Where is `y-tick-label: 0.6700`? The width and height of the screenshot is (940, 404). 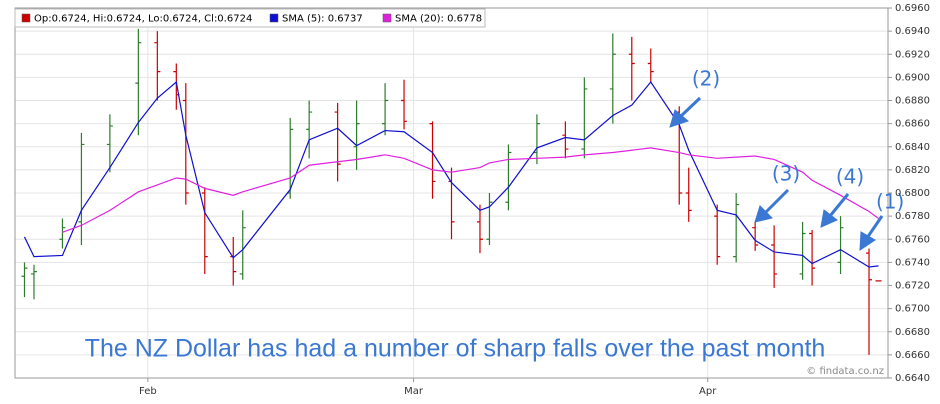
y-tick-label: 0.6700 is located at coordinates (912, 309).